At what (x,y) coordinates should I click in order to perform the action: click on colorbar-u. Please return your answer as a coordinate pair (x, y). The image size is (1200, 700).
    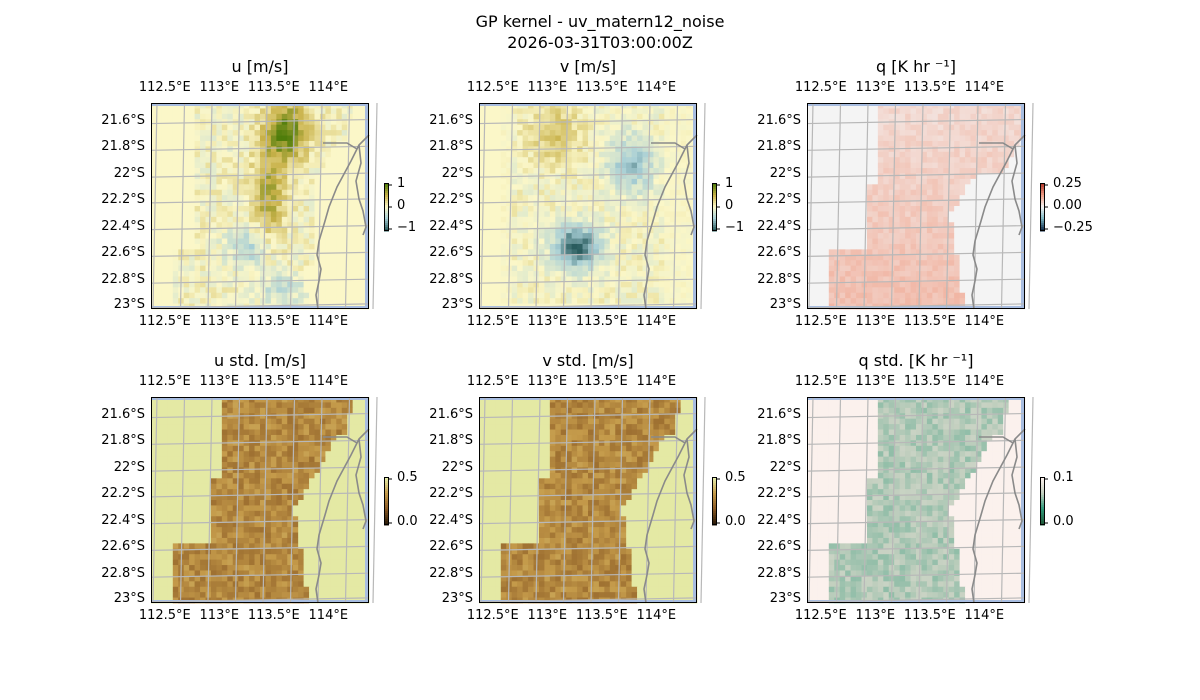
    Looking at the image, I should click on (388, 207).